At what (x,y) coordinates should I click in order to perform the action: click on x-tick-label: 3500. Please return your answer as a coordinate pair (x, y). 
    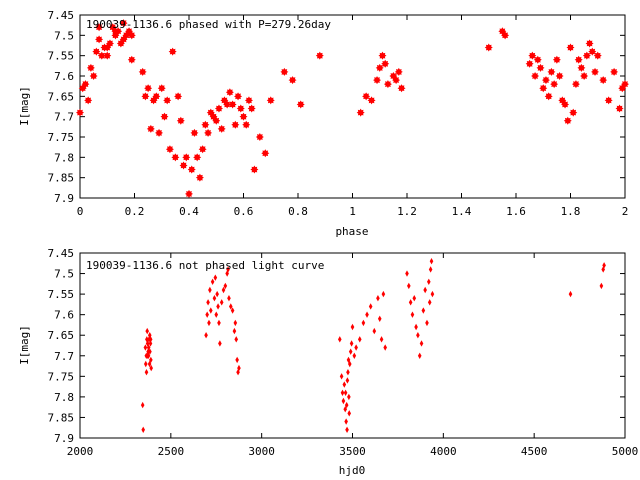
    Looking at the image, I should click on (352, 451).